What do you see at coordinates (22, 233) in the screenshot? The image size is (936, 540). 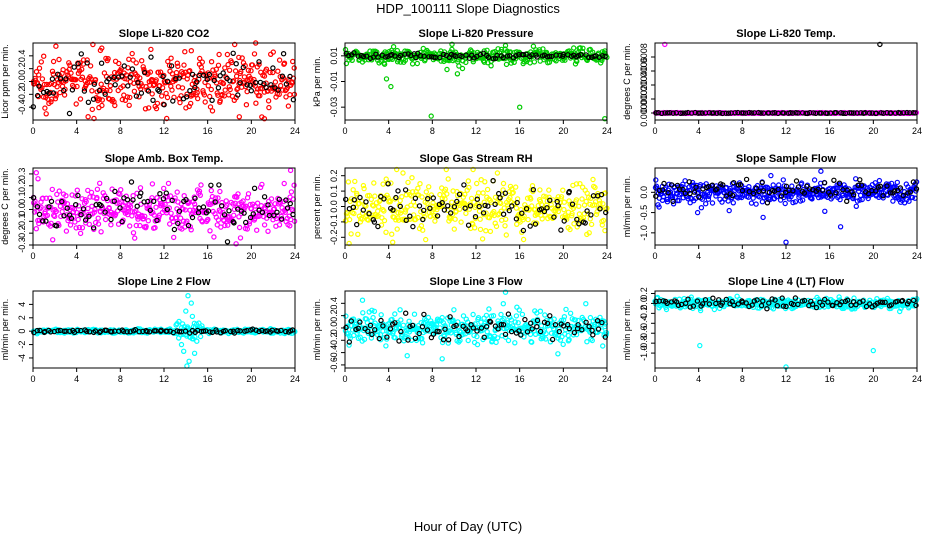 I see `y-tick-label: -0.2` at bounding box center [22, 233].